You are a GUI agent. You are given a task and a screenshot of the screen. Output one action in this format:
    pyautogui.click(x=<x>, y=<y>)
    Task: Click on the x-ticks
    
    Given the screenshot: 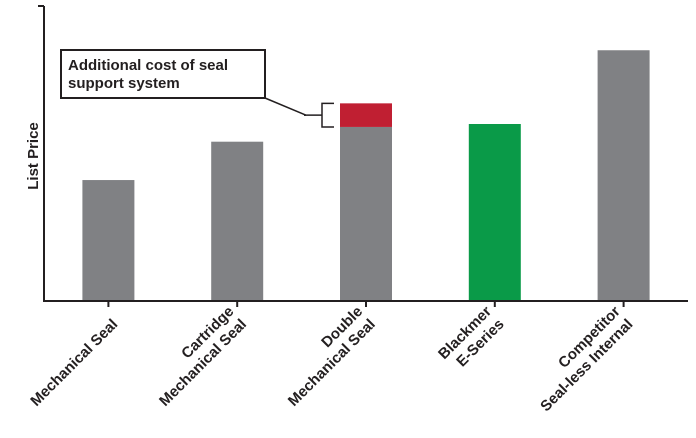 What is the action you would take?
    pyautogui.click(x=366, y=304)
    